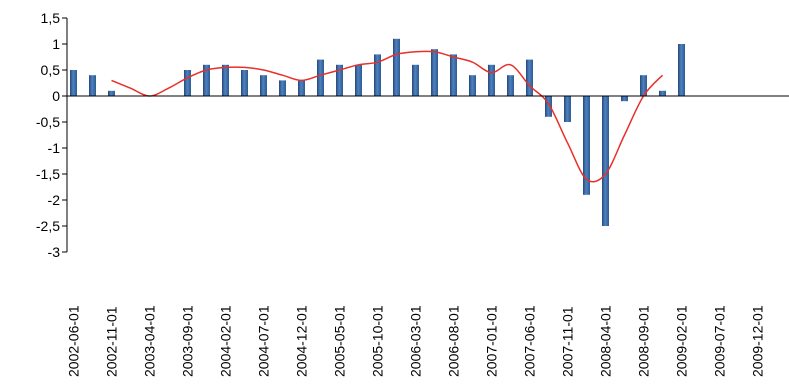 The width and height of the screenshot is (789, 387). I want to click on x-tick-label: 2002-06-01, so click(74, 341).